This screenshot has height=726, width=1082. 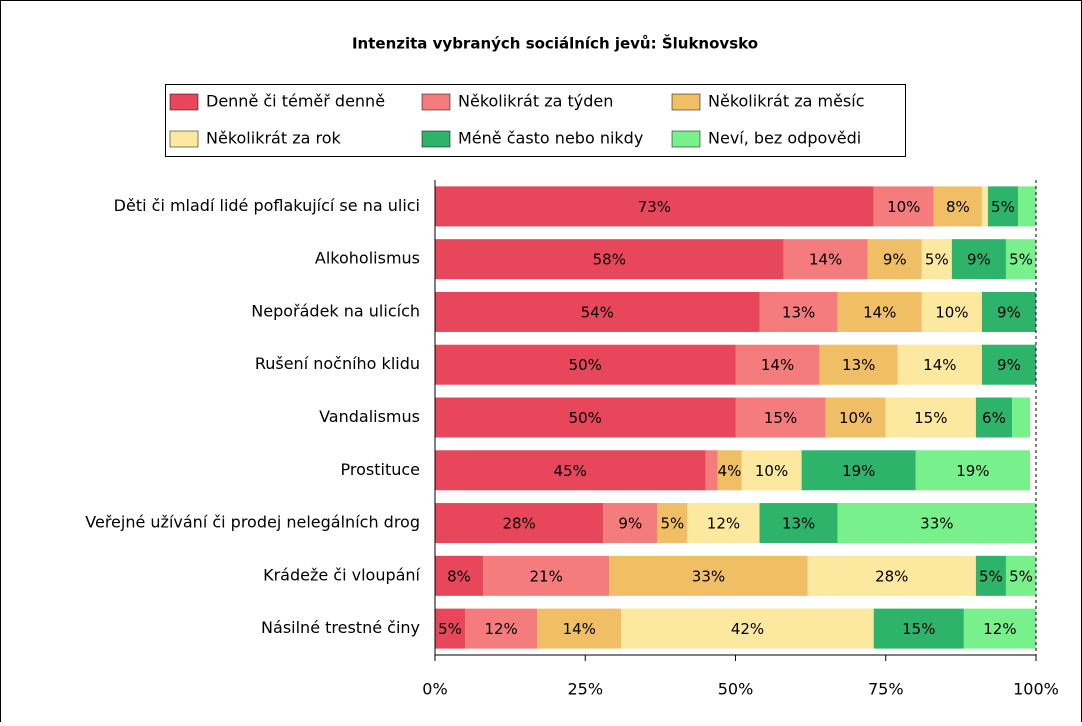 I want to click on legend-label: Několikrát za rok, so click(x=274, y=138).